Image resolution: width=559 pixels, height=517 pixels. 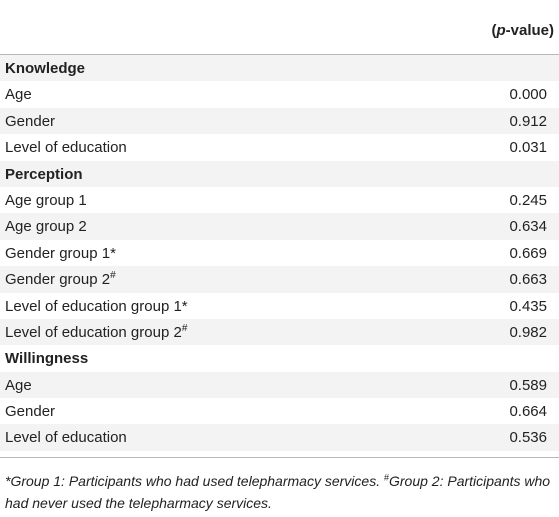 What do you see at coordinates (279, 457) in the screenshot?
I see `table-bottom-rule` at bounding box center [279, 457].